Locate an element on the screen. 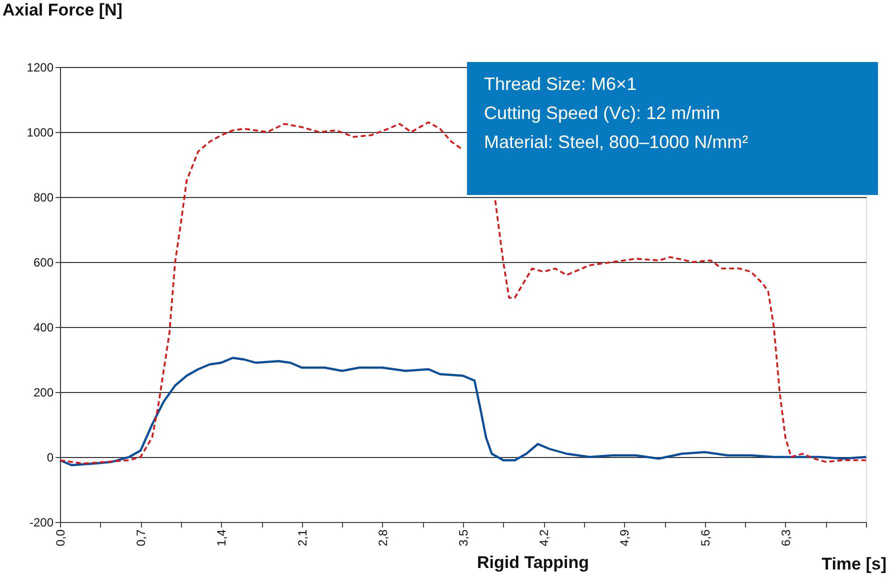 The width and height of the screenshot is (893, 577). x-tick-label: 2,8 is located at coordinates (383, 537).